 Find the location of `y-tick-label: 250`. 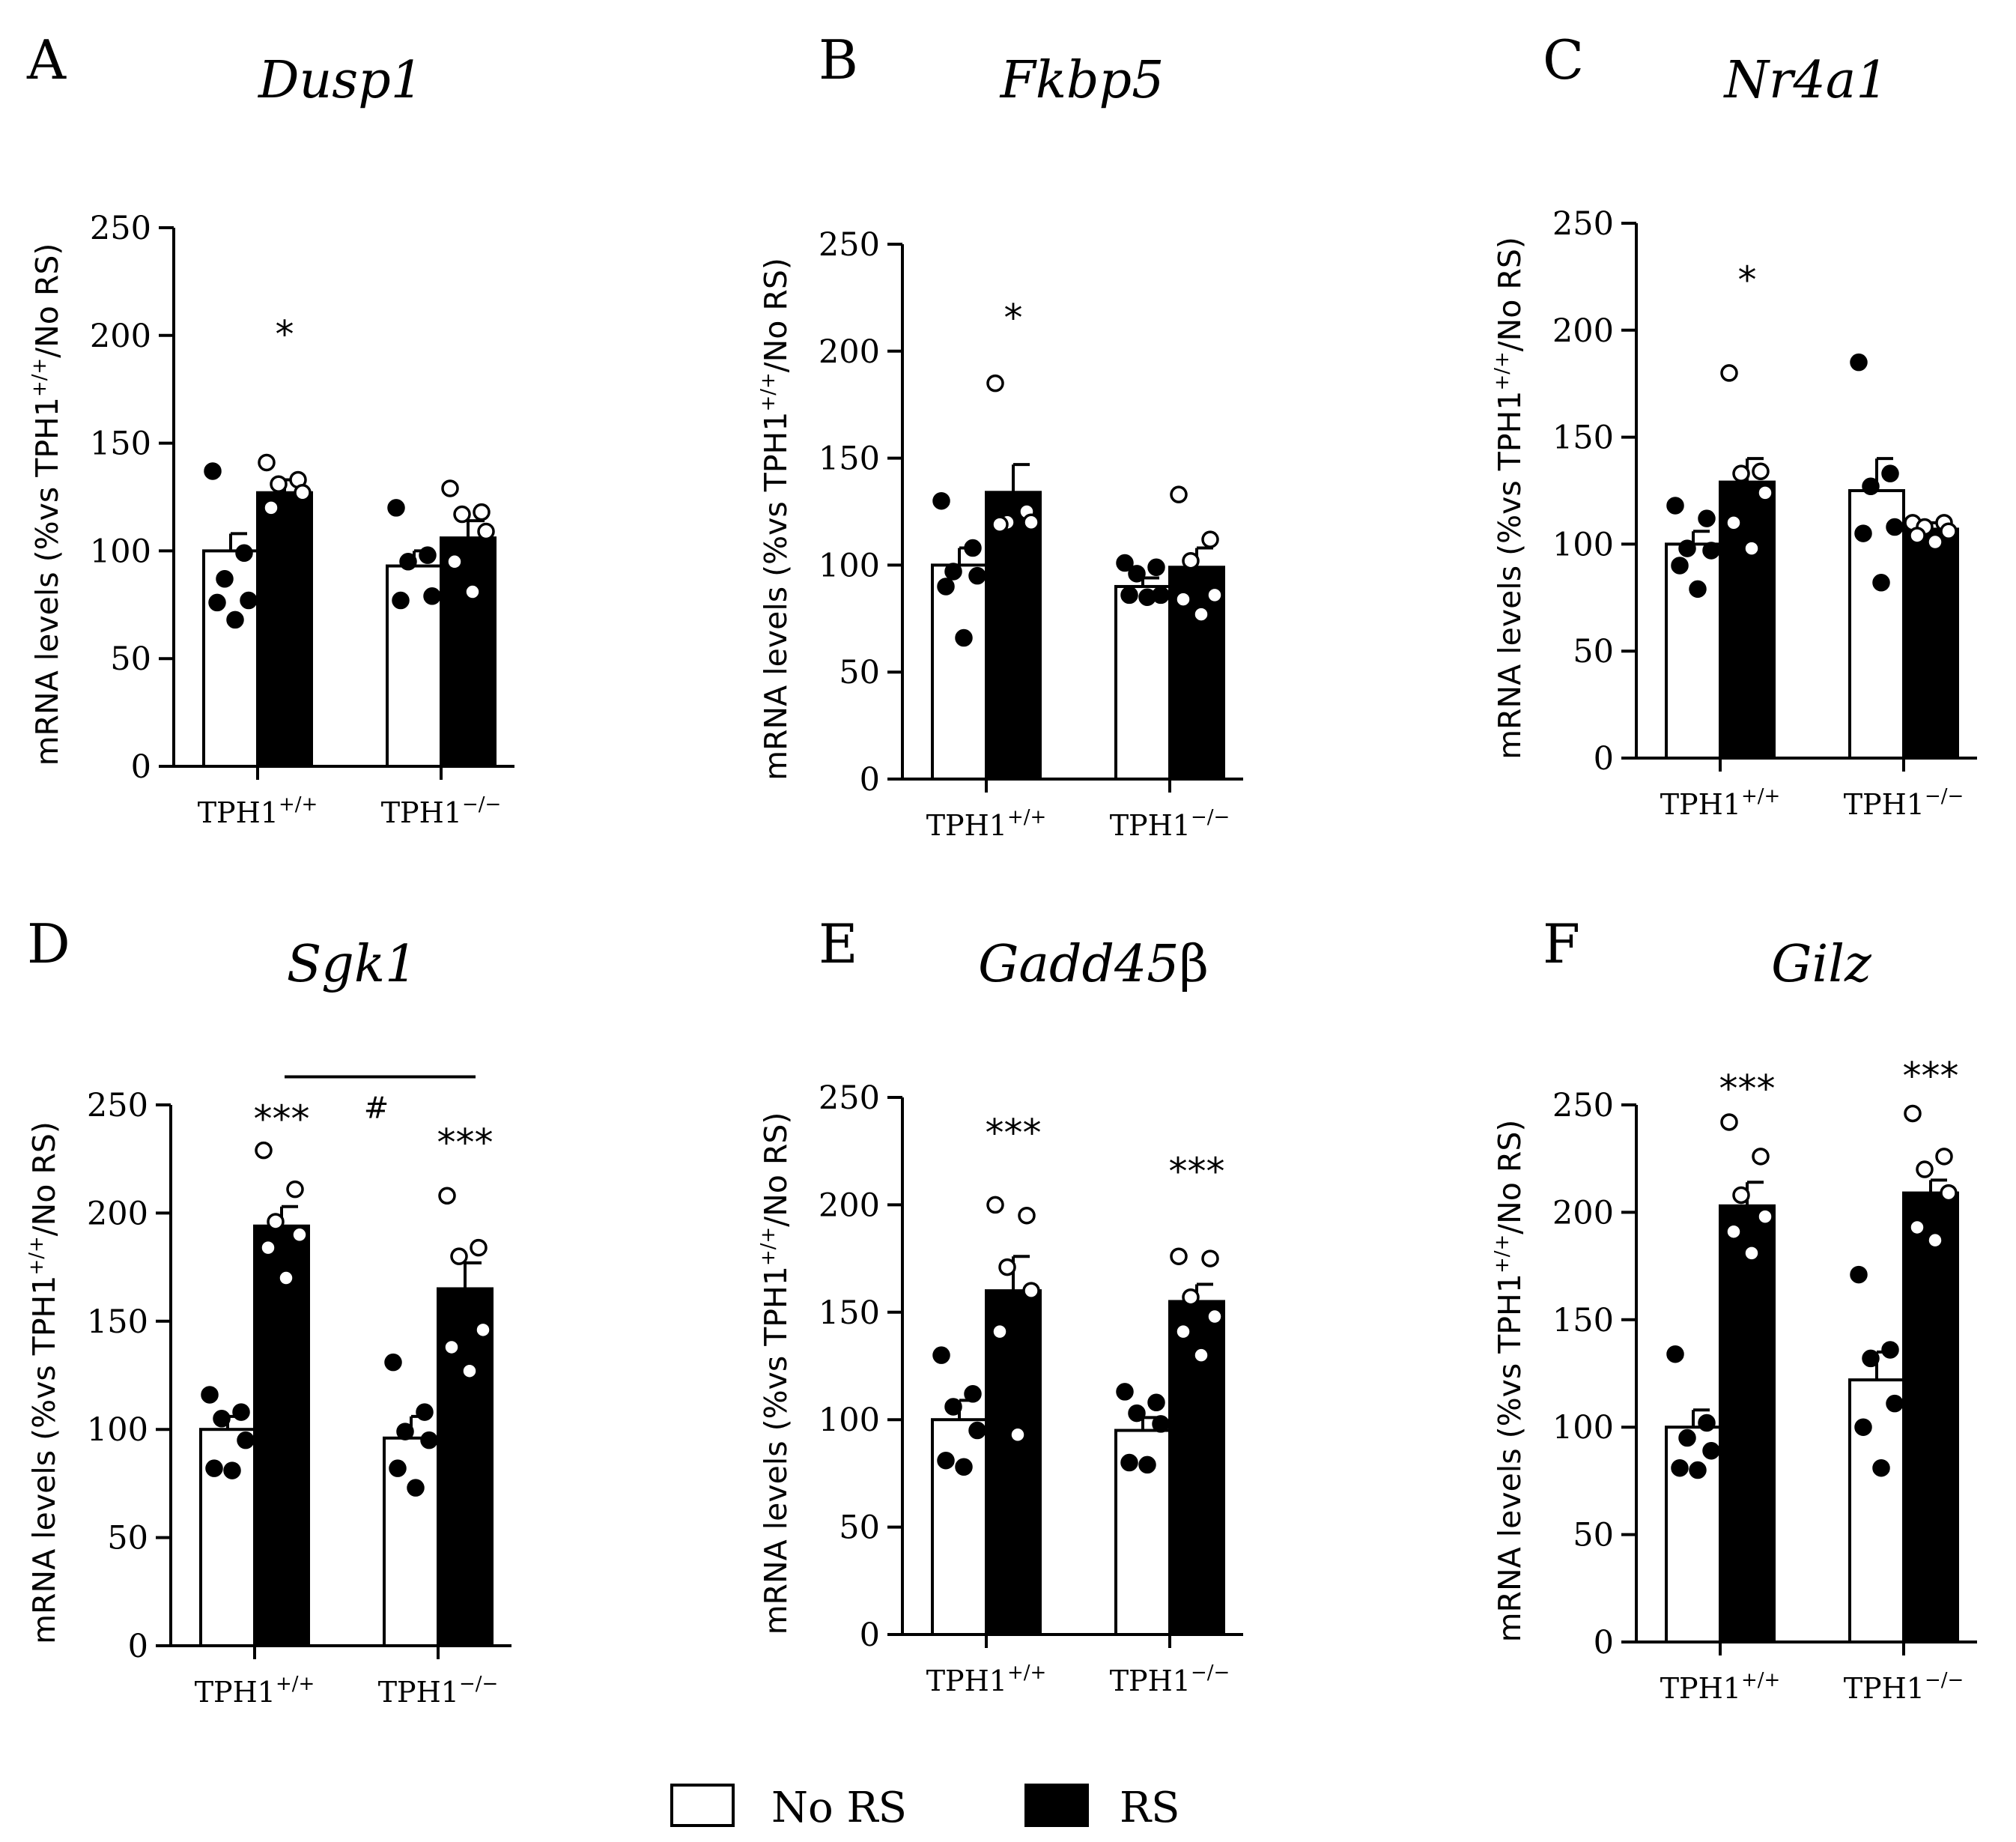

y-tick-label: 250 is located at coordinates (1583, 1105).